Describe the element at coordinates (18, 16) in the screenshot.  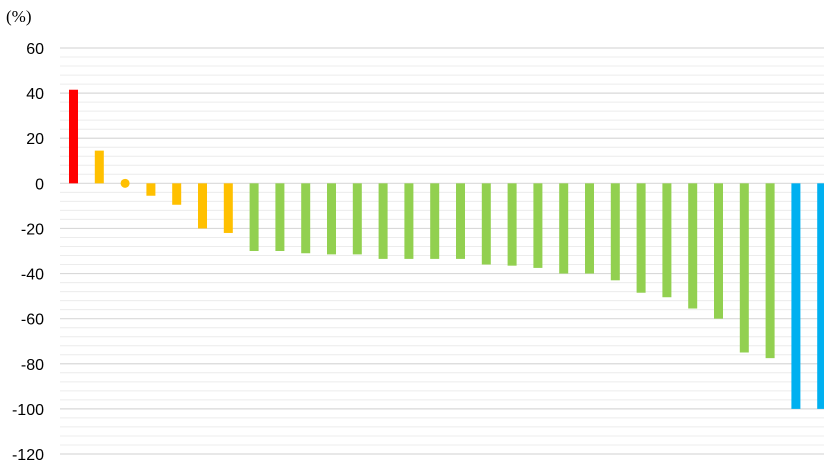
I see `y-axis-unit-label: (%)` at that location.